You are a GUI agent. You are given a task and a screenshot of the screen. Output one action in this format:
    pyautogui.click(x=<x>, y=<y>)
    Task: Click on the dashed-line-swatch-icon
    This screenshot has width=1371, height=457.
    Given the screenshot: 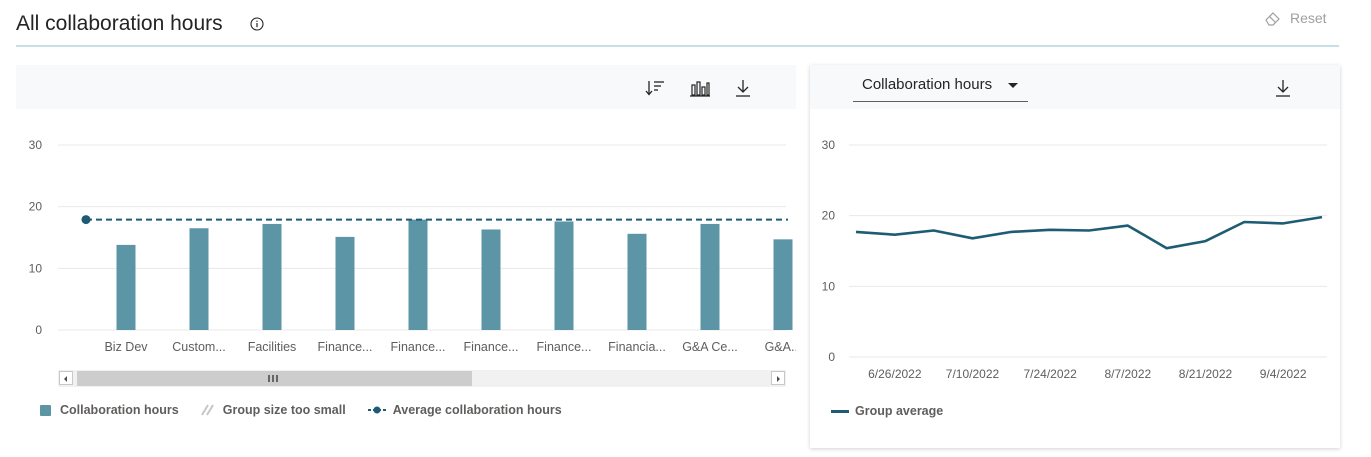 What is the action you would take?
    pyautogui.click(x=376, y=410)
    